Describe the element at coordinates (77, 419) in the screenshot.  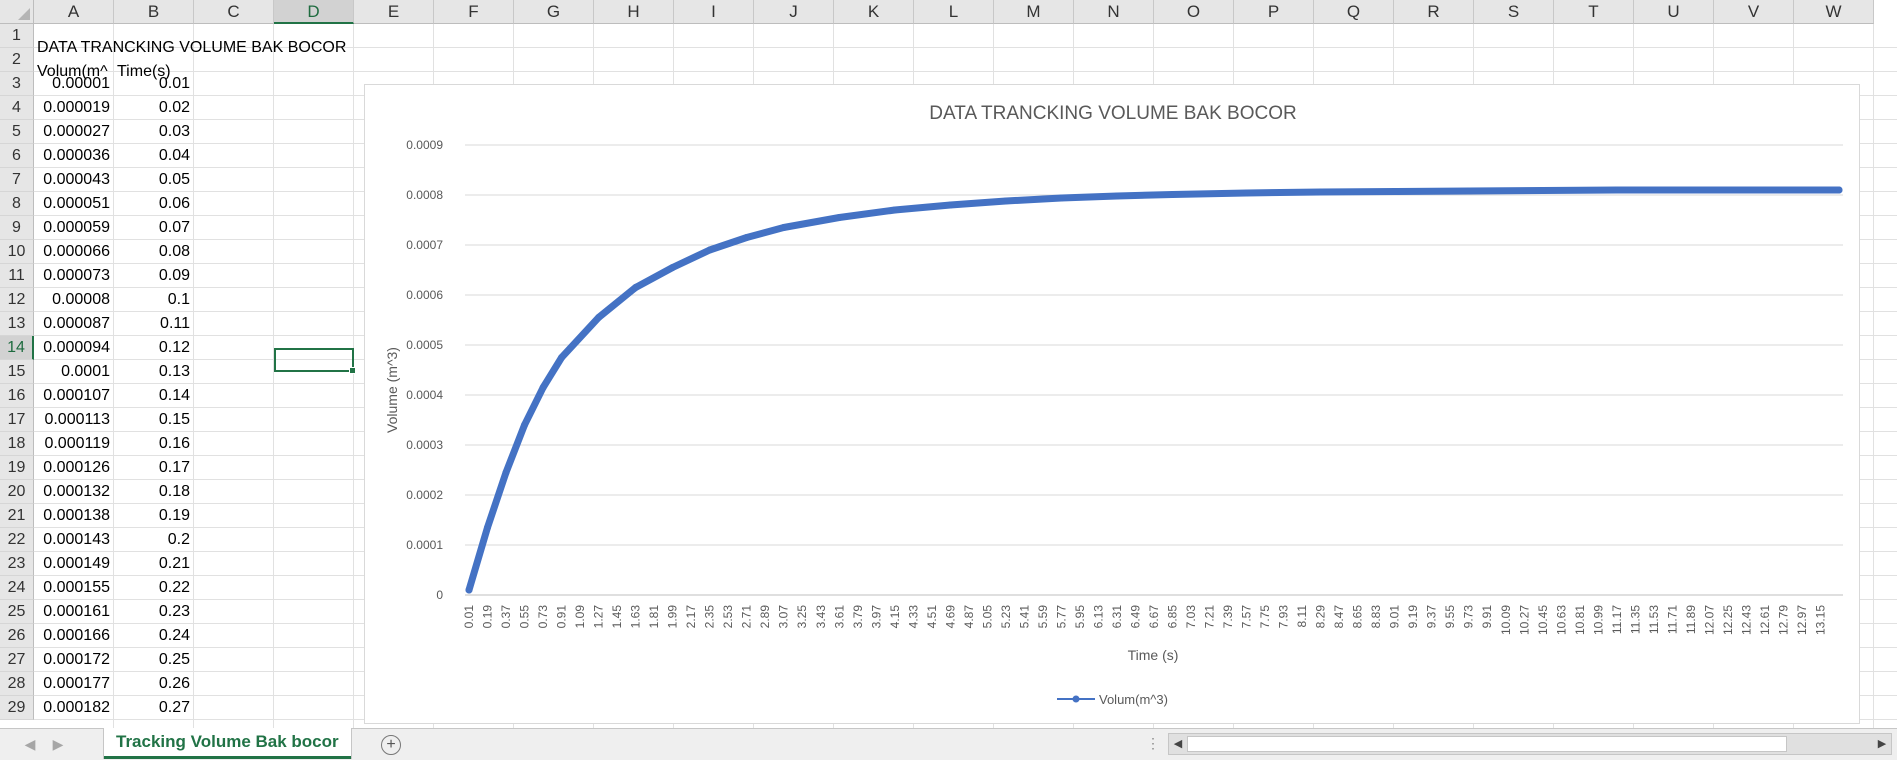
I see `cell-A17: 0.000113` at that location.